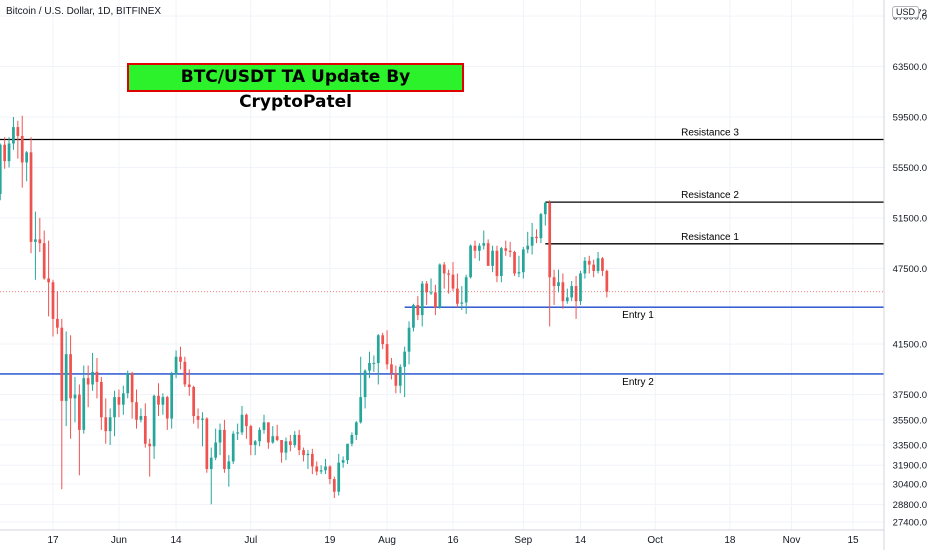  Describe the element at coordinates (655, 540) in the screenshot. I see `x-tick-label: Oct` at that location.